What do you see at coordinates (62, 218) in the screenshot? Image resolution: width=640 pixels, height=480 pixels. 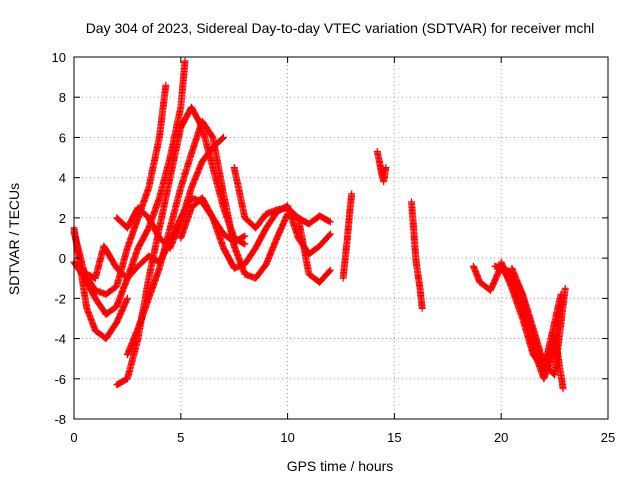 I see `y-tick-label: 2` at bounding box center [62, 218].